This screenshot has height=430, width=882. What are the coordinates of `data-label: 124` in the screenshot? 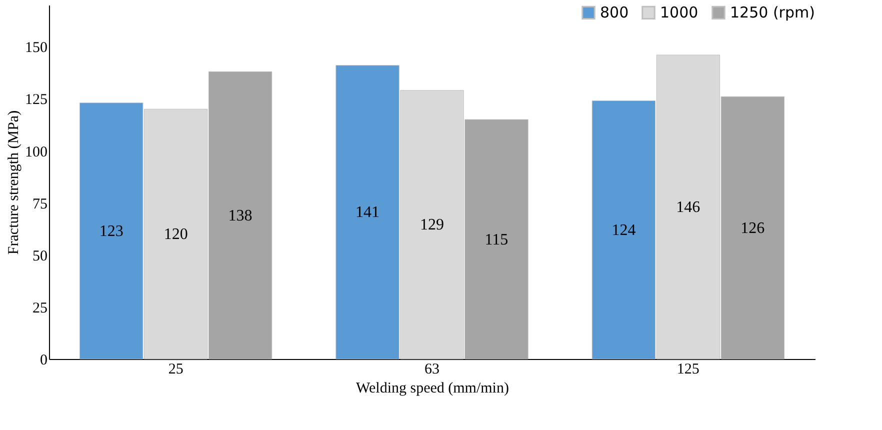 It's located at (624, 230).